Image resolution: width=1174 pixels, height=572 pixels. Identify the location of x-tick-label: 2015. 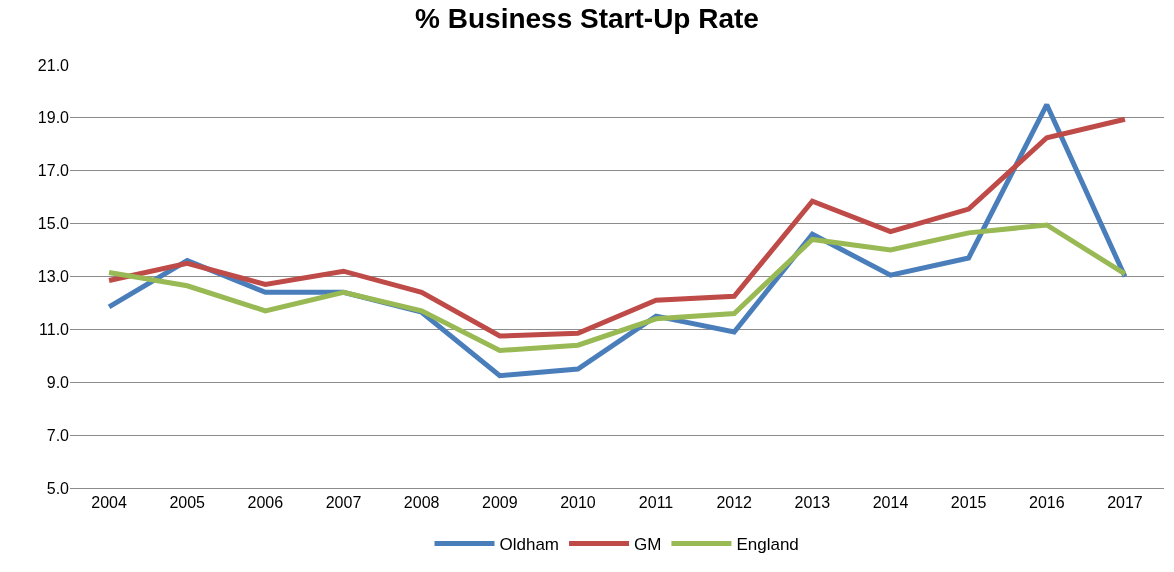
(968, 503).